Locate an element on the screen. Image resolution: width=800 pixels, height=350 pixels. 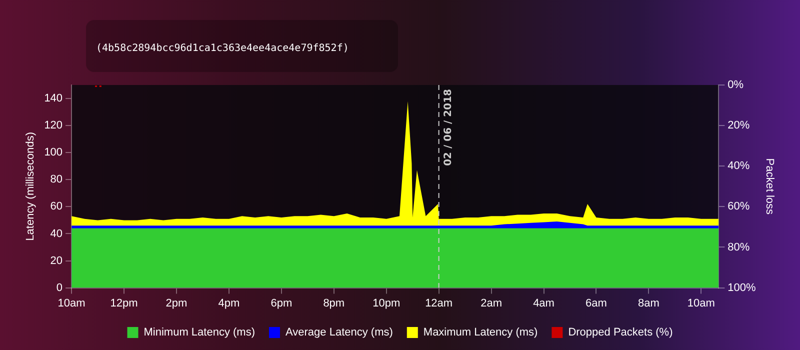
x-tick-label: 8pm is located at coordinates (334, 303).